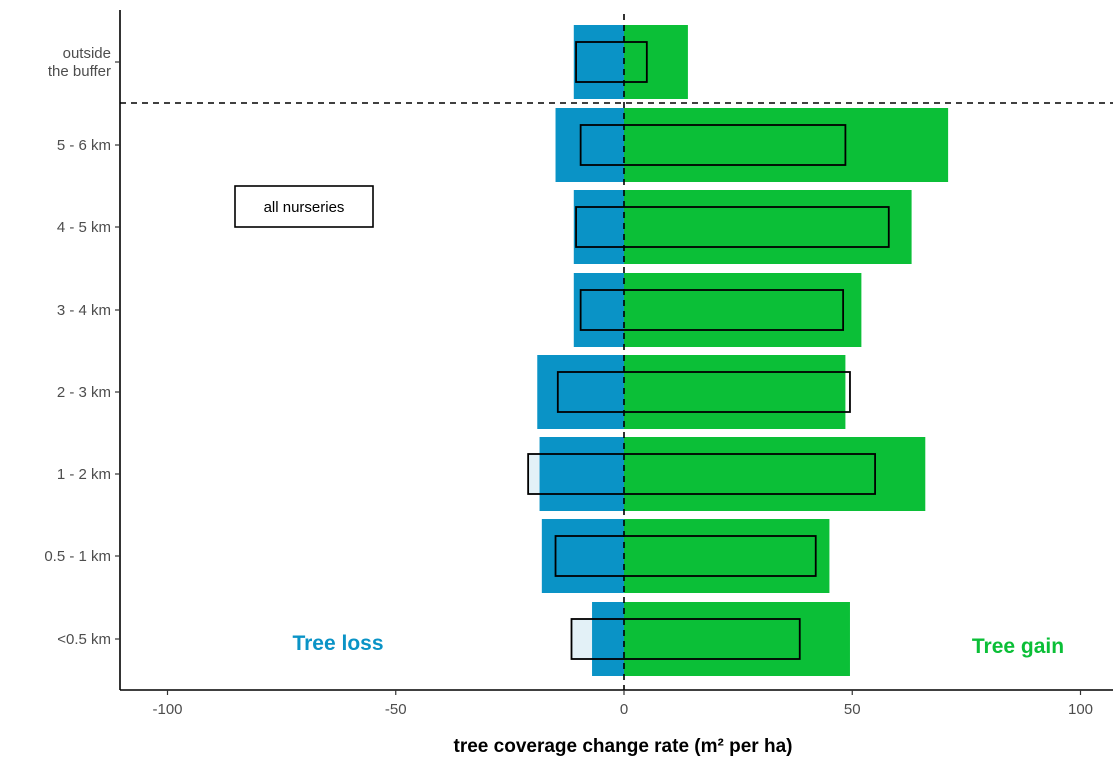 This screenshot has height=761, width=1113. Describe the element at coordinates (79, 71) in the screenshot. I see `y-tick-label-line: the buffer` at that location.